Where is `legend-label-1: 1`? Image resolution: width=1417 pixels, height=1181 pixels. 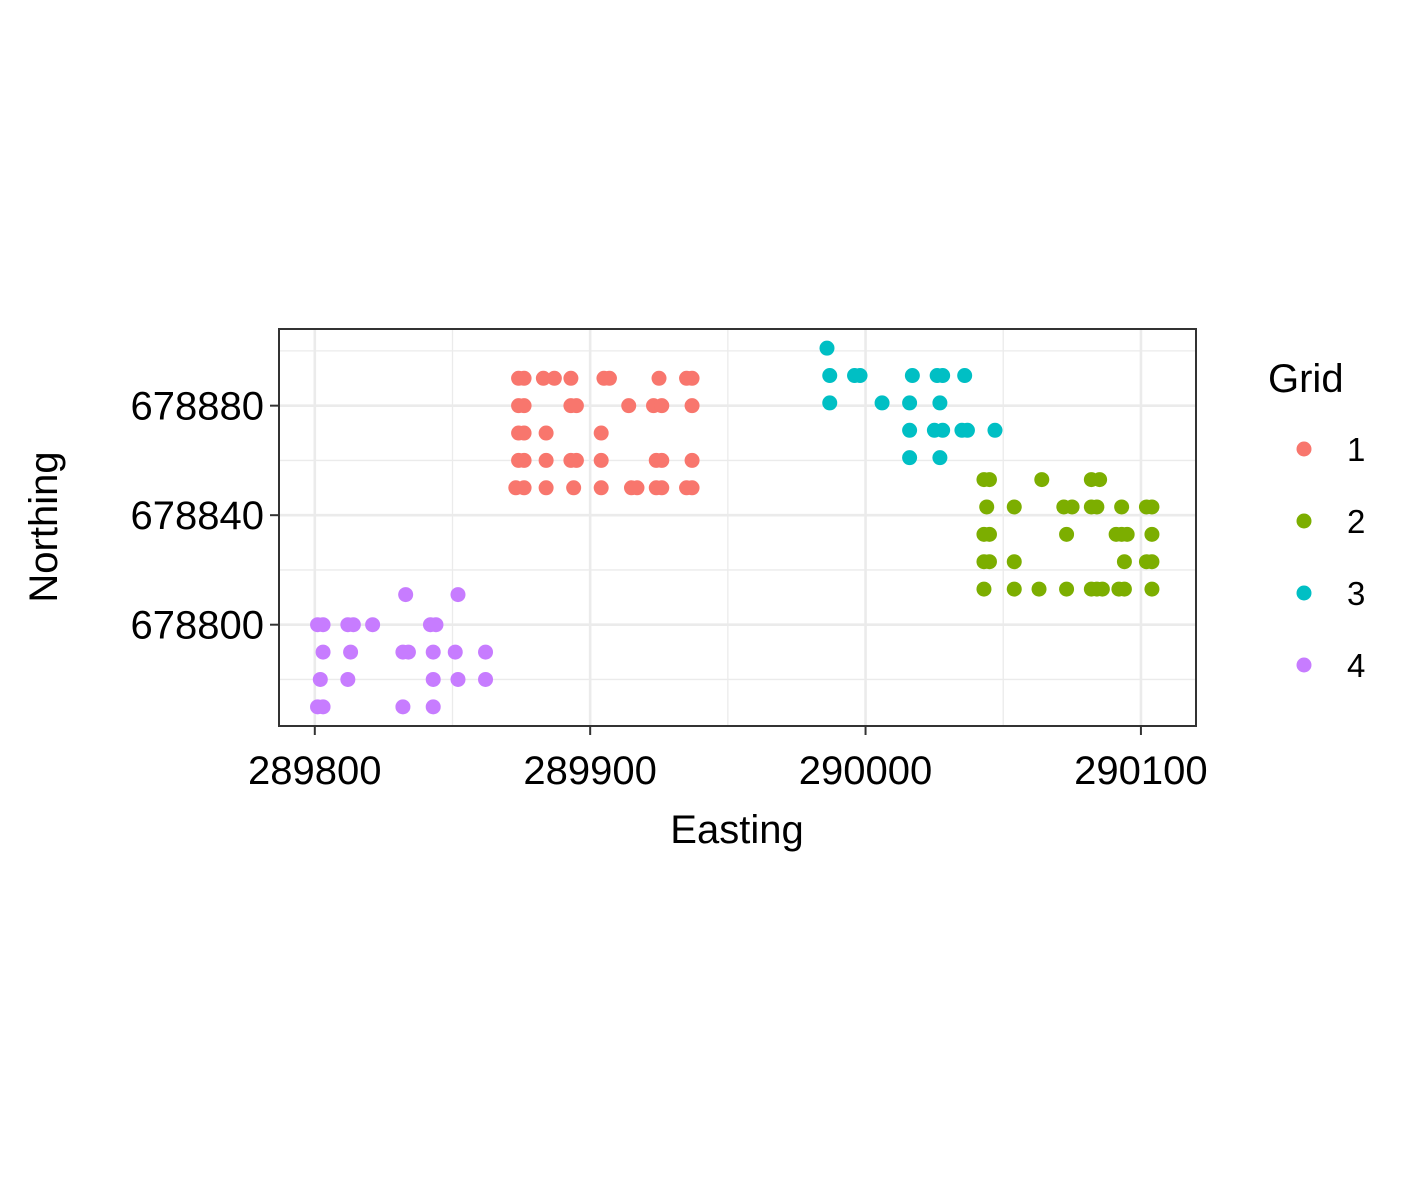 legend-label-1: 1 is located at coordinates (1356, 449).